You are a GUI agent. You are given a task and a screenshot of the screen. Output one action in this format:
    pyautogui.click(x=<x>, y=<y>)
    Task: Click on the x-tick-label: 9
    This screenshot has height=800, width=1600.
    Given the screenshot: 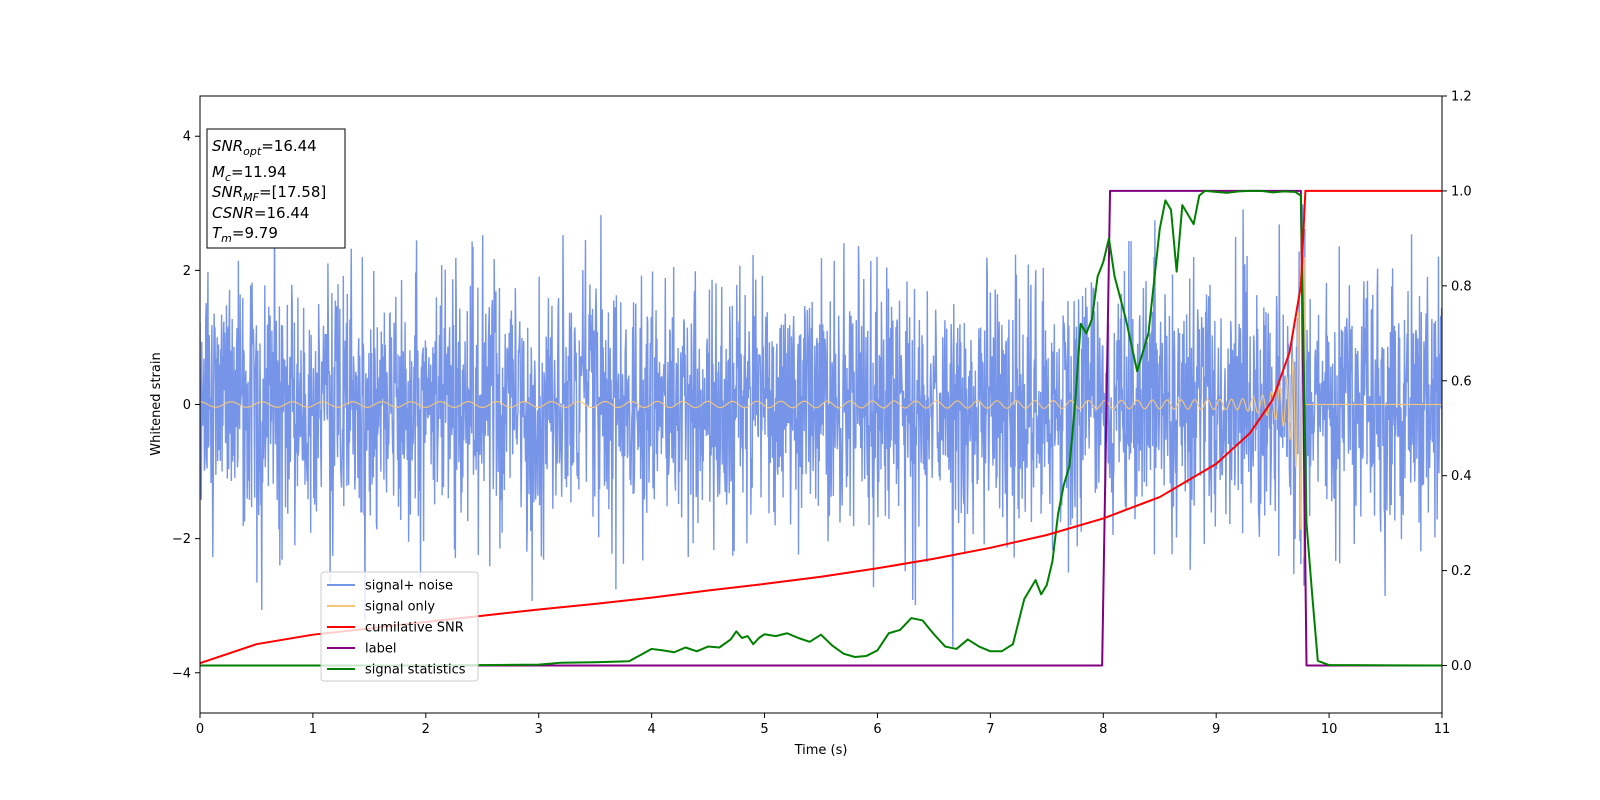 What is the action you would take?
    pyautogui.click(x=1216, y=729)
    